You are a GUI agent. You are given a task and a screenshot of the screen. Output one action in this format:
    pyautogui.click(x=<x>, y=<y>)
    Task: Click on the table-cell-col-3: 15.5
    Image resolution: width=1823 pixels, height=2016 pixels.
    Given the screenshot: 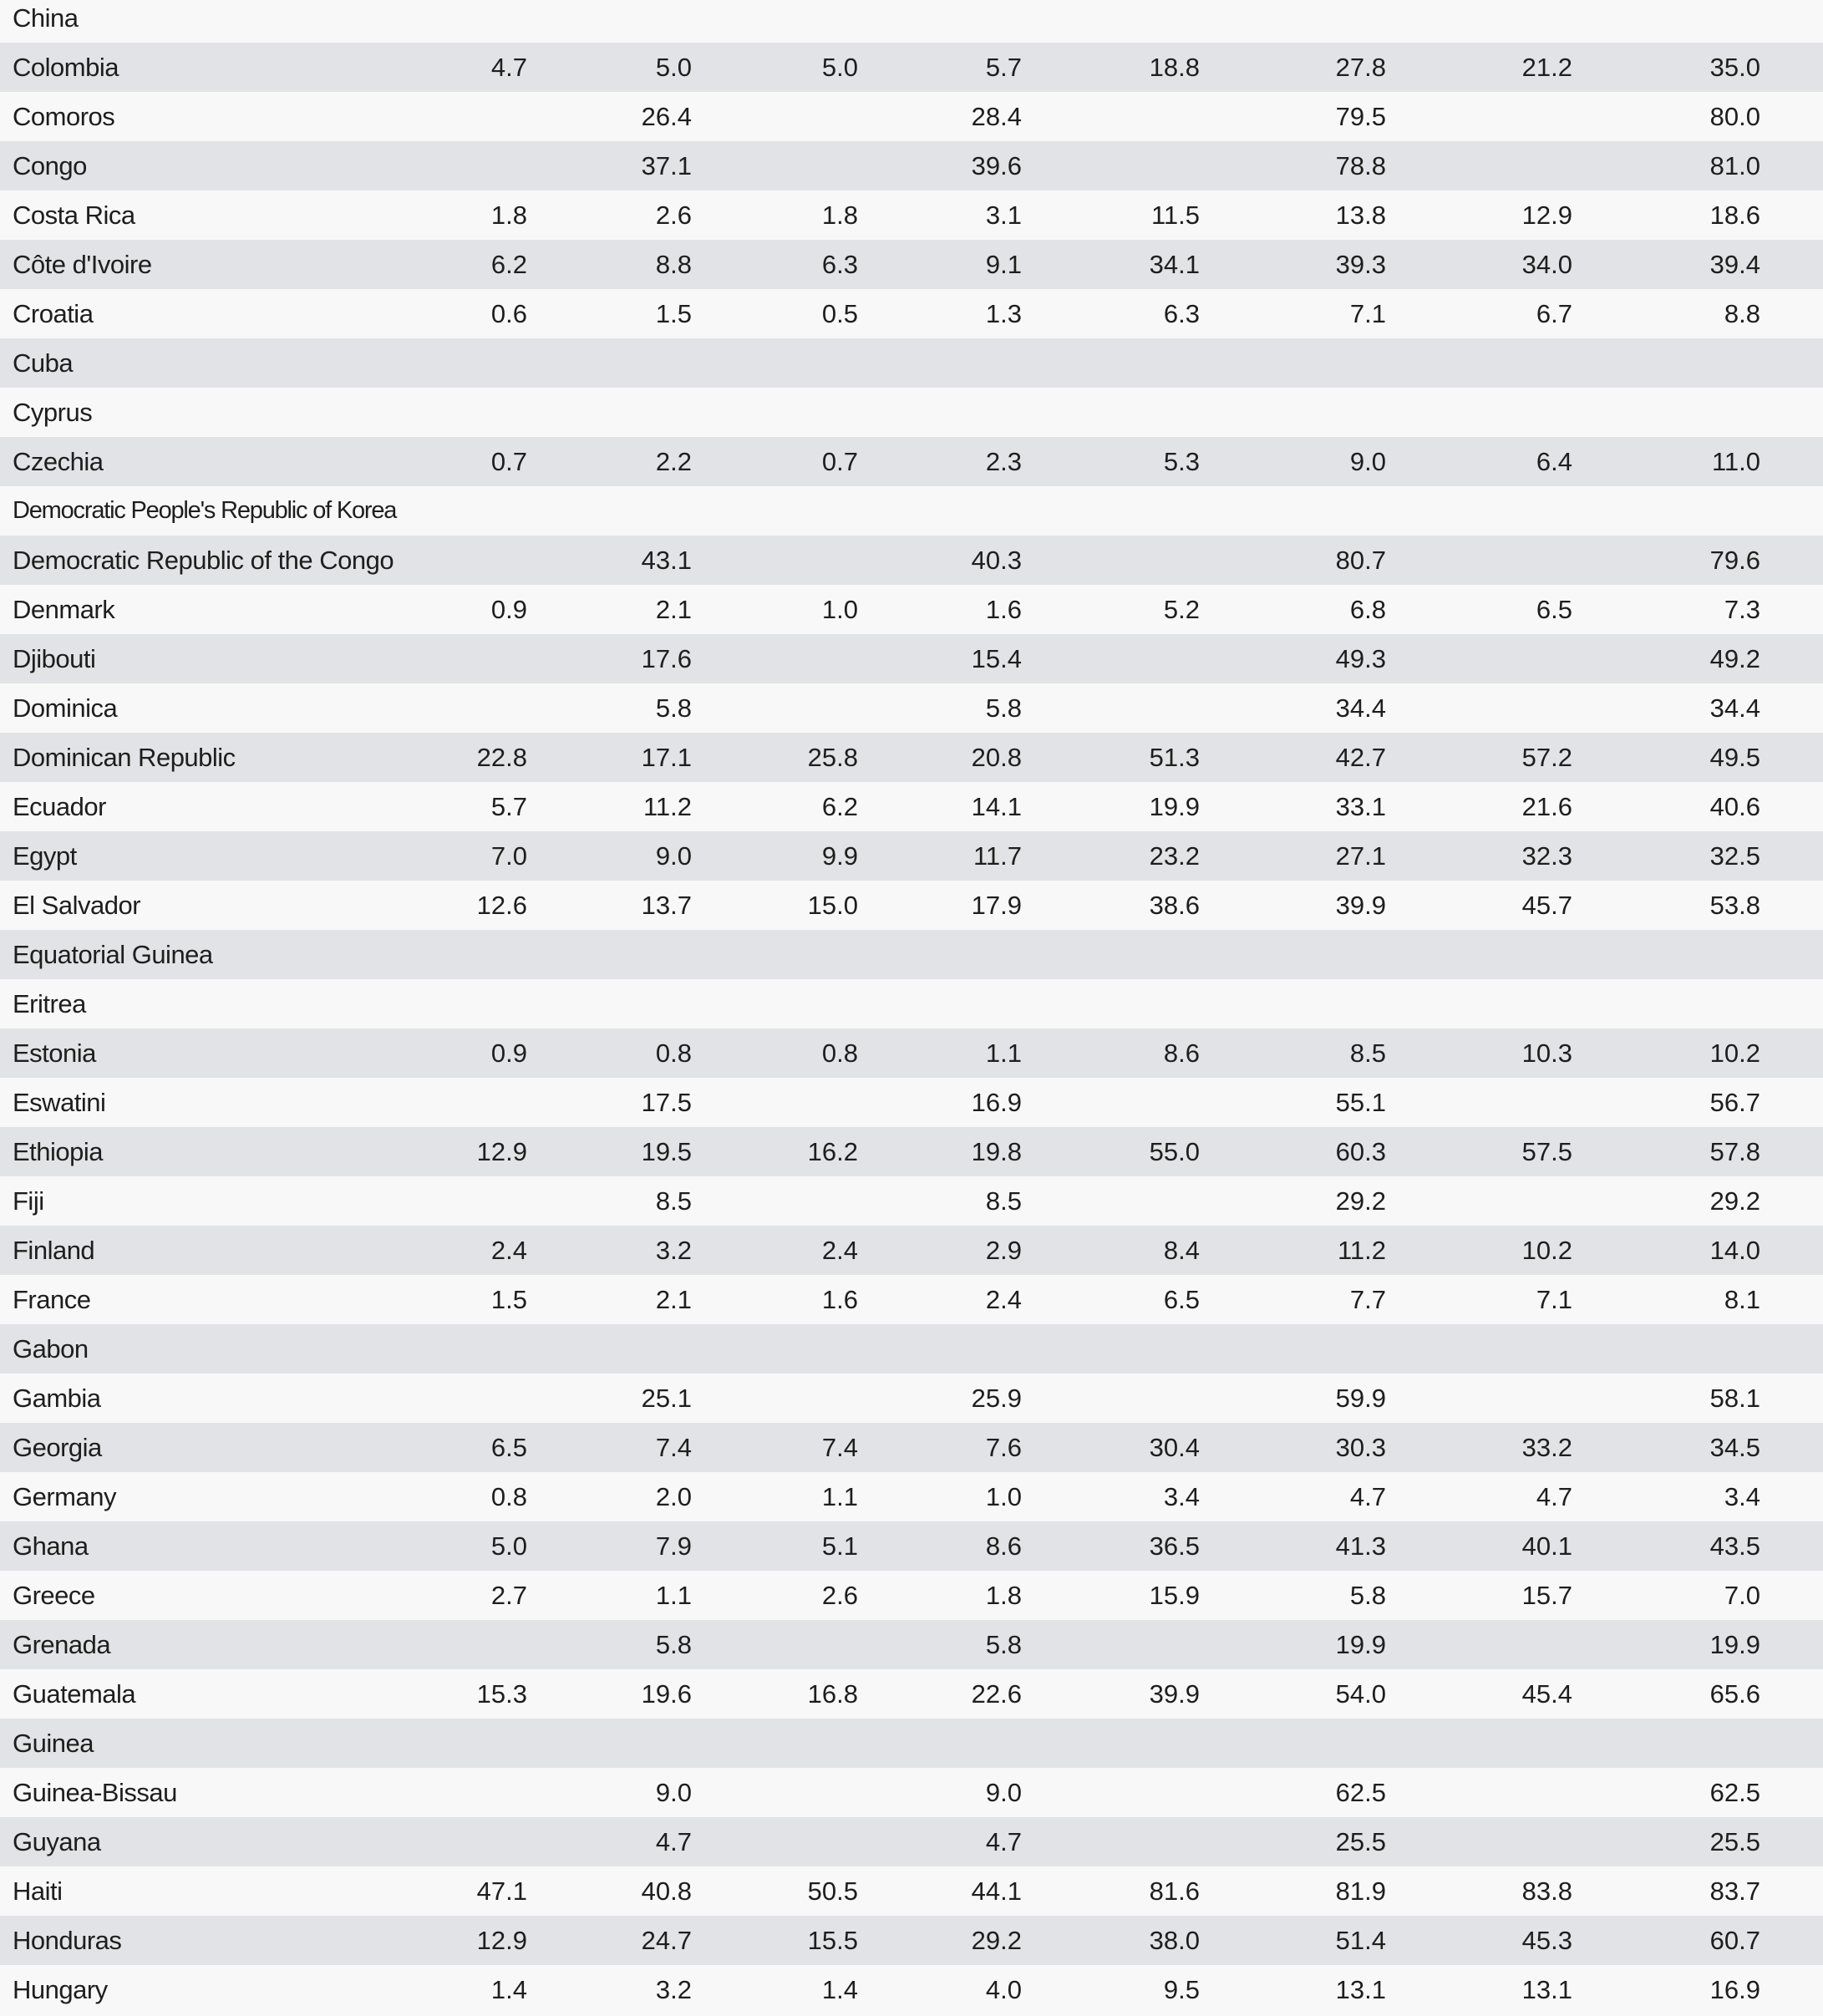 What is the action you would take?
    pyautogui.click(x=832, y=1940)
    